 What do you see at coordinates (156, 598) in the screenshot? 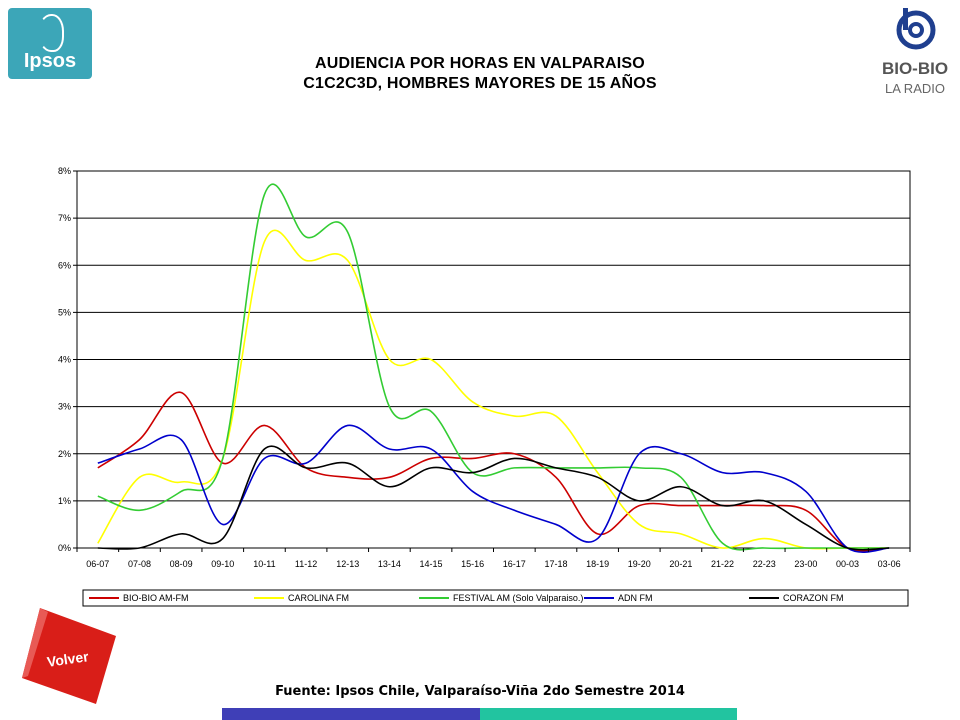
I see `legend-label: BIO-BIO AM-FM` at bounding box center [156, 598].